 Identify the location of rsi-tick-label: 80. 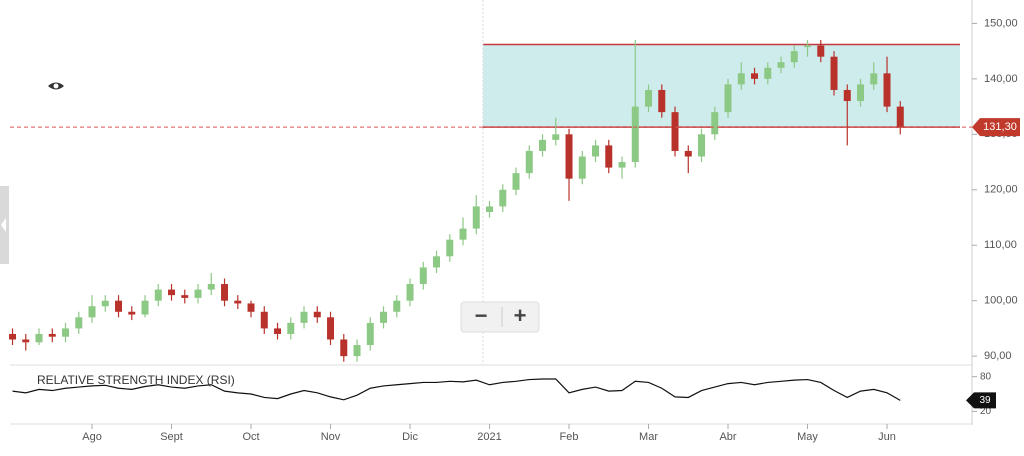
(986, 376).